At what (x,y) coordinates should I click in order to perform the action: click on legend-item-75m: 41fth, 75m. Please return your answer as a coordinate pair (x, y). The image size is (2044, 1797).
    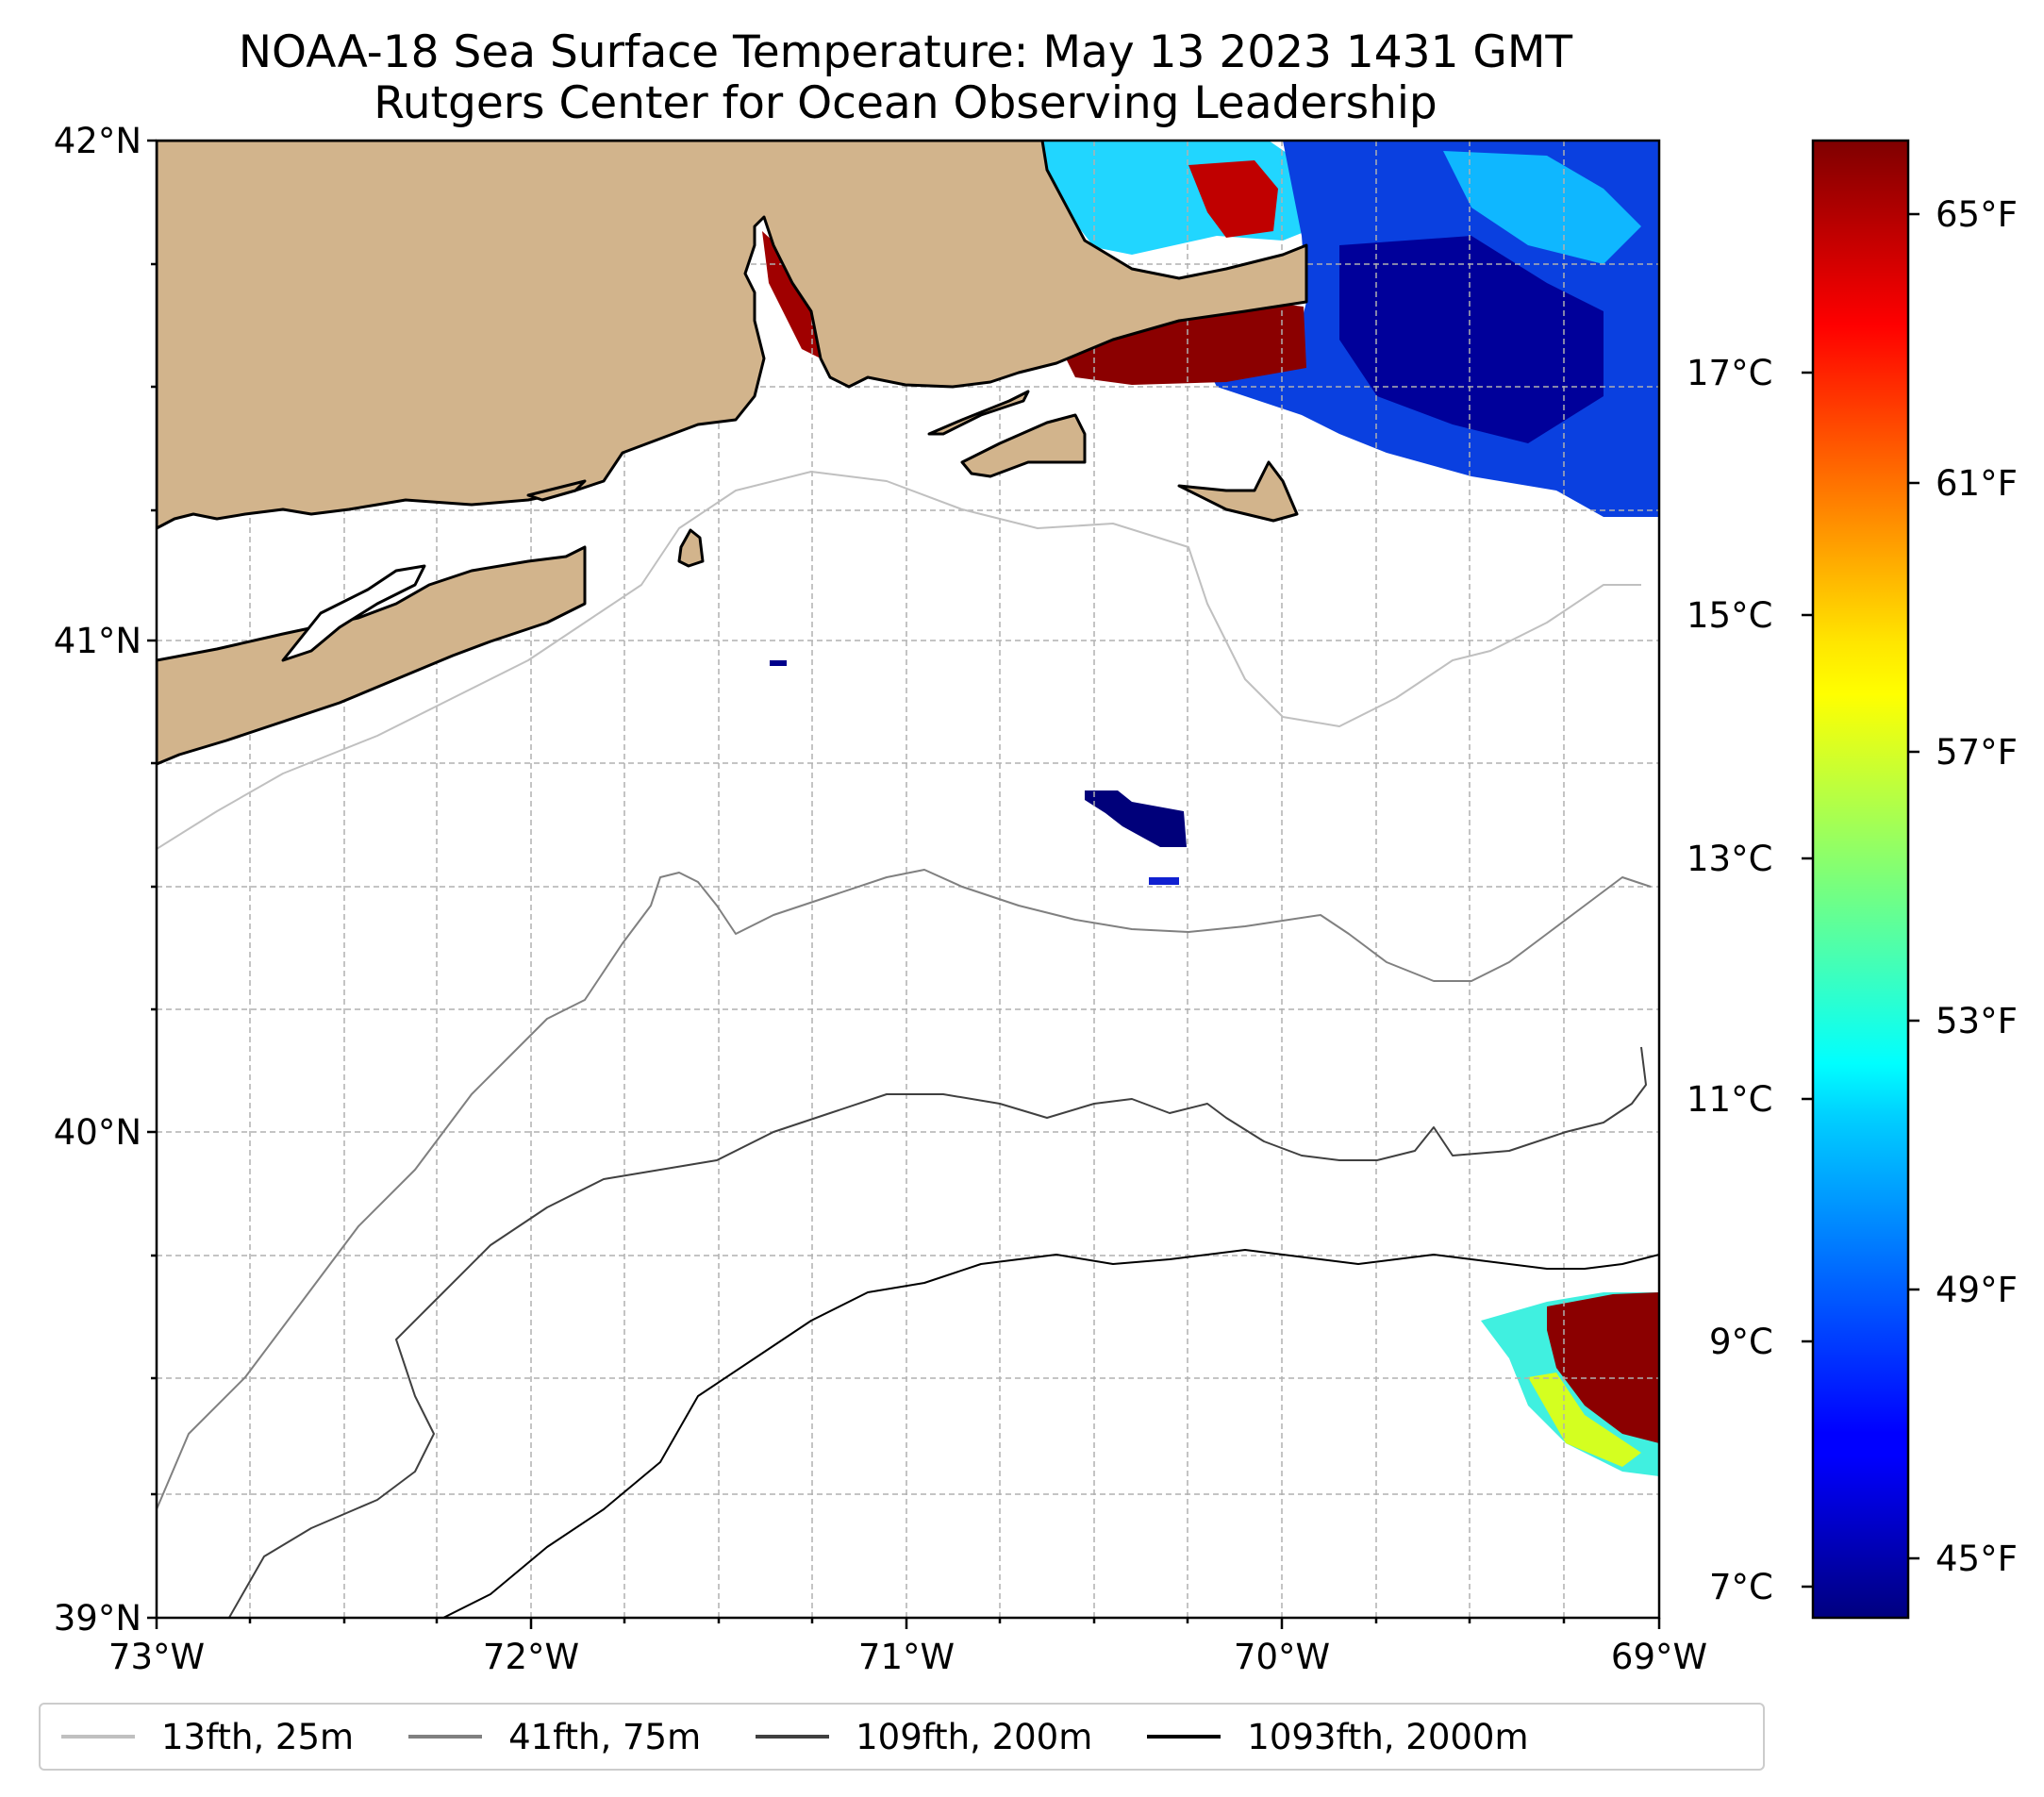
    Looking at the image, I should click on (554, 1737).